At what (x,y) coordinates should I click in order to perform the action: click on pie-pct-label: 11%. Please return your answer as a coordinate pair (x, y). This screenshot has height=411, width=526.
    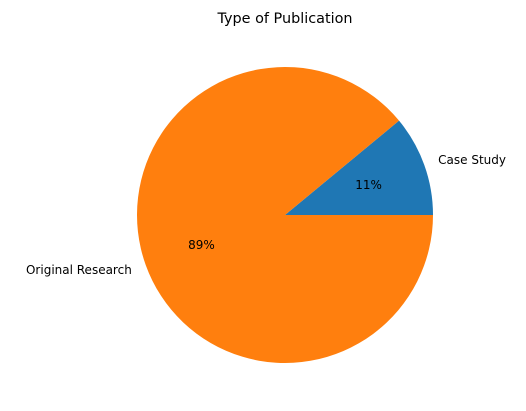
    Looking at the image, I should click on (368, 185).